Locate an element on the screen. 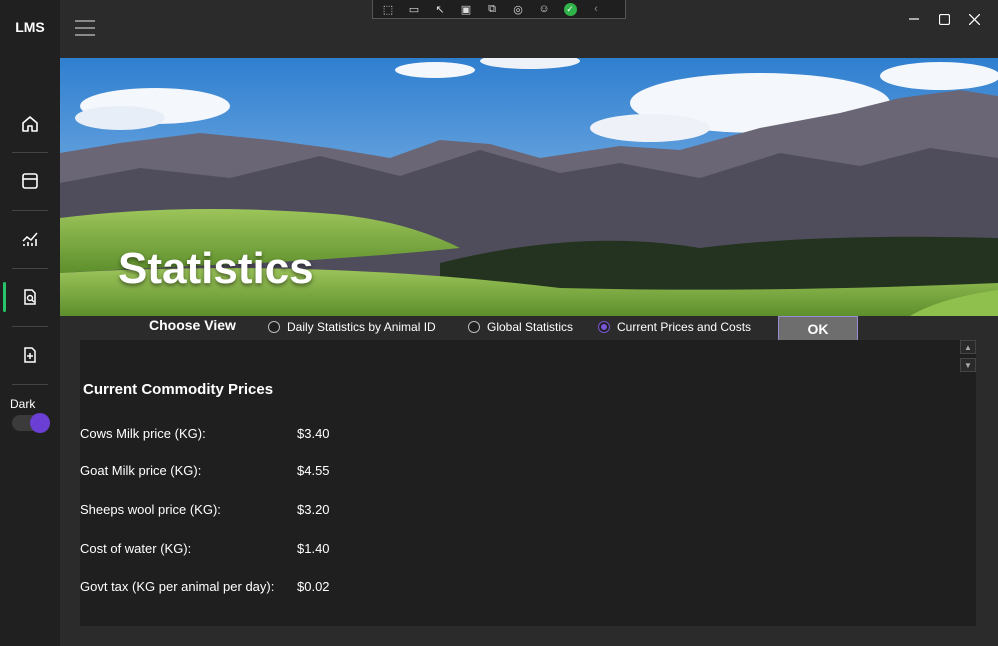 The width and height of the screenshot is (998, 646). price-label-govt-tax: Govt tax (KG per animal per day): is located at coordinates (177, 586).